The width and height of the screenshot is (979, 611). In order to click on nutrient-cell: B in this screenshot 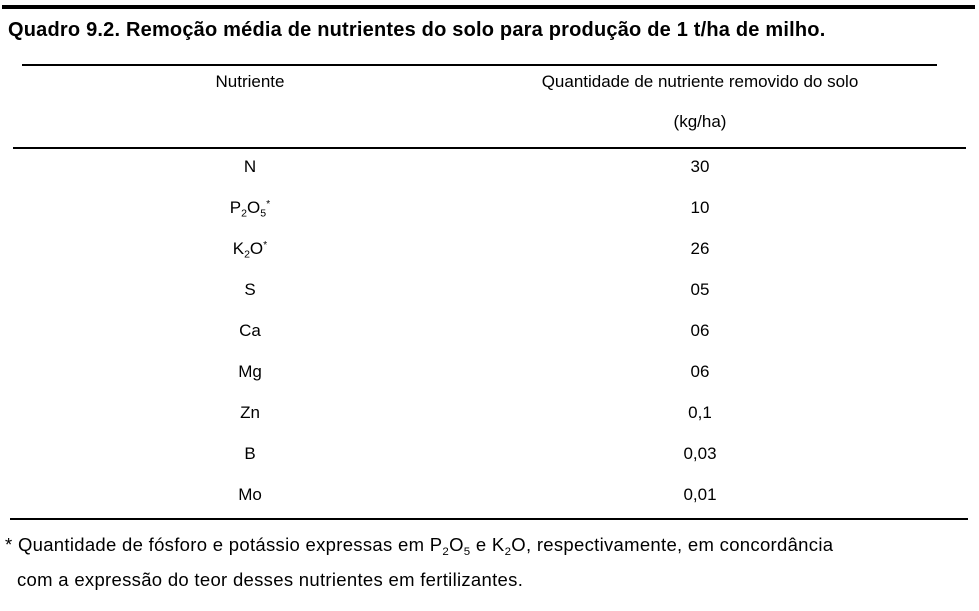, I will do `click(250, 453)`.